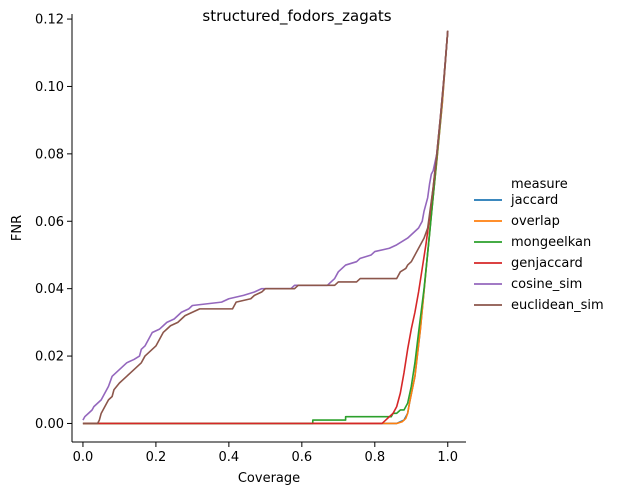  What do you see at coordinates (269, 478) in the screenshot?
I see `x-axis-label: Coverage` at bounding box center [269, 478].